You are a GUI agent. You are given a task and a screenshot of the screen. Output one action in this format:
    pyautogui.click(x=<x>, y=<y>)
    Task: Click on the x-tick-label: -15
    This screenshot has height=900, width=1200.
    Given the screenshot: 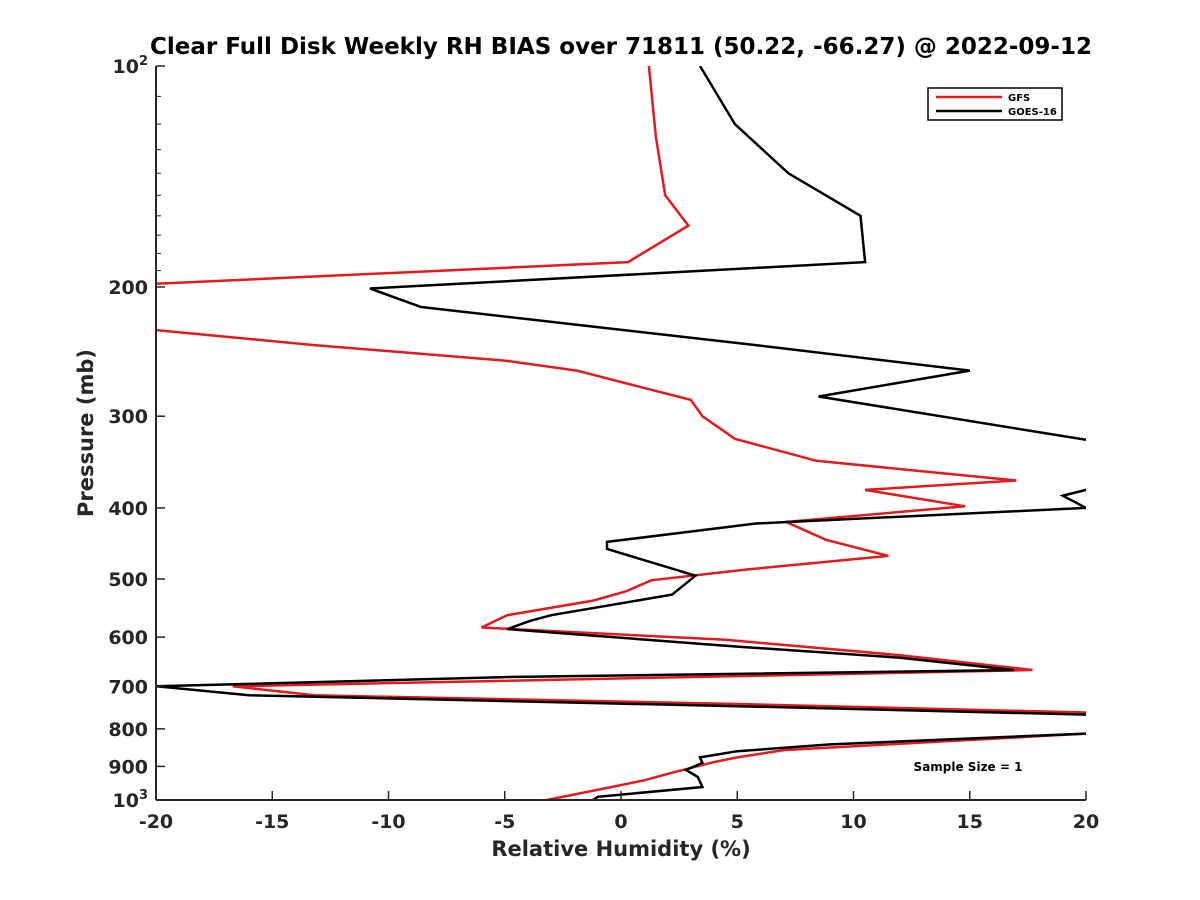 What is the action you would take?
    pyautogui.click(x=272, y=822)
    